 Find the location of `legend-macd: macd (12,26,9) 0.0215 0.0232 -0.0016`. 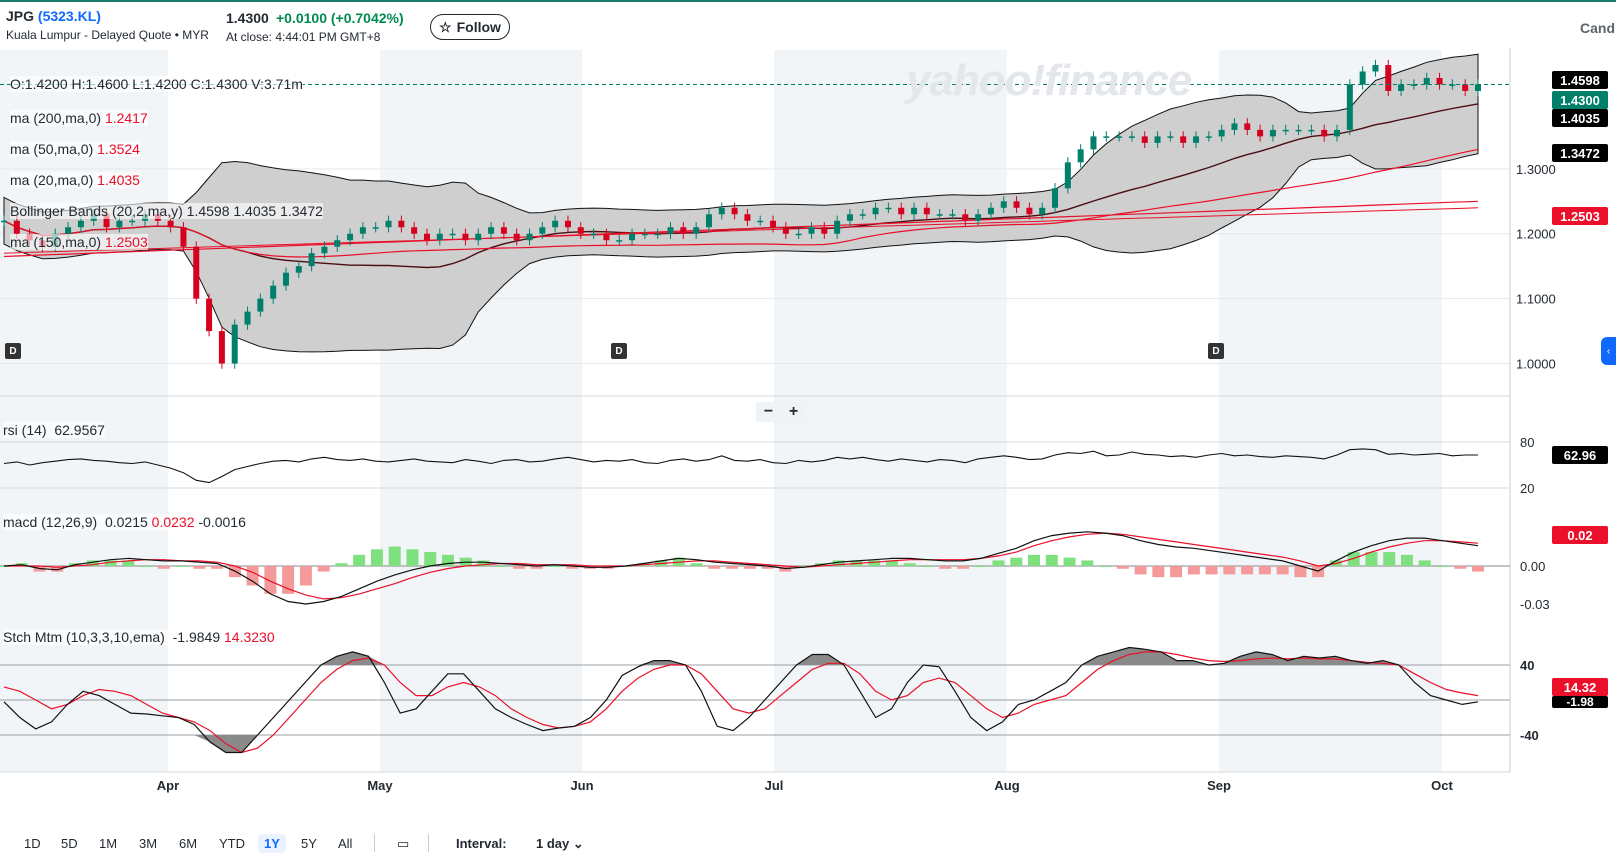

legend-macd: macd (12,26,9) 0.0215 0.0232 -0.0016 is located at coordinates (124, 522).